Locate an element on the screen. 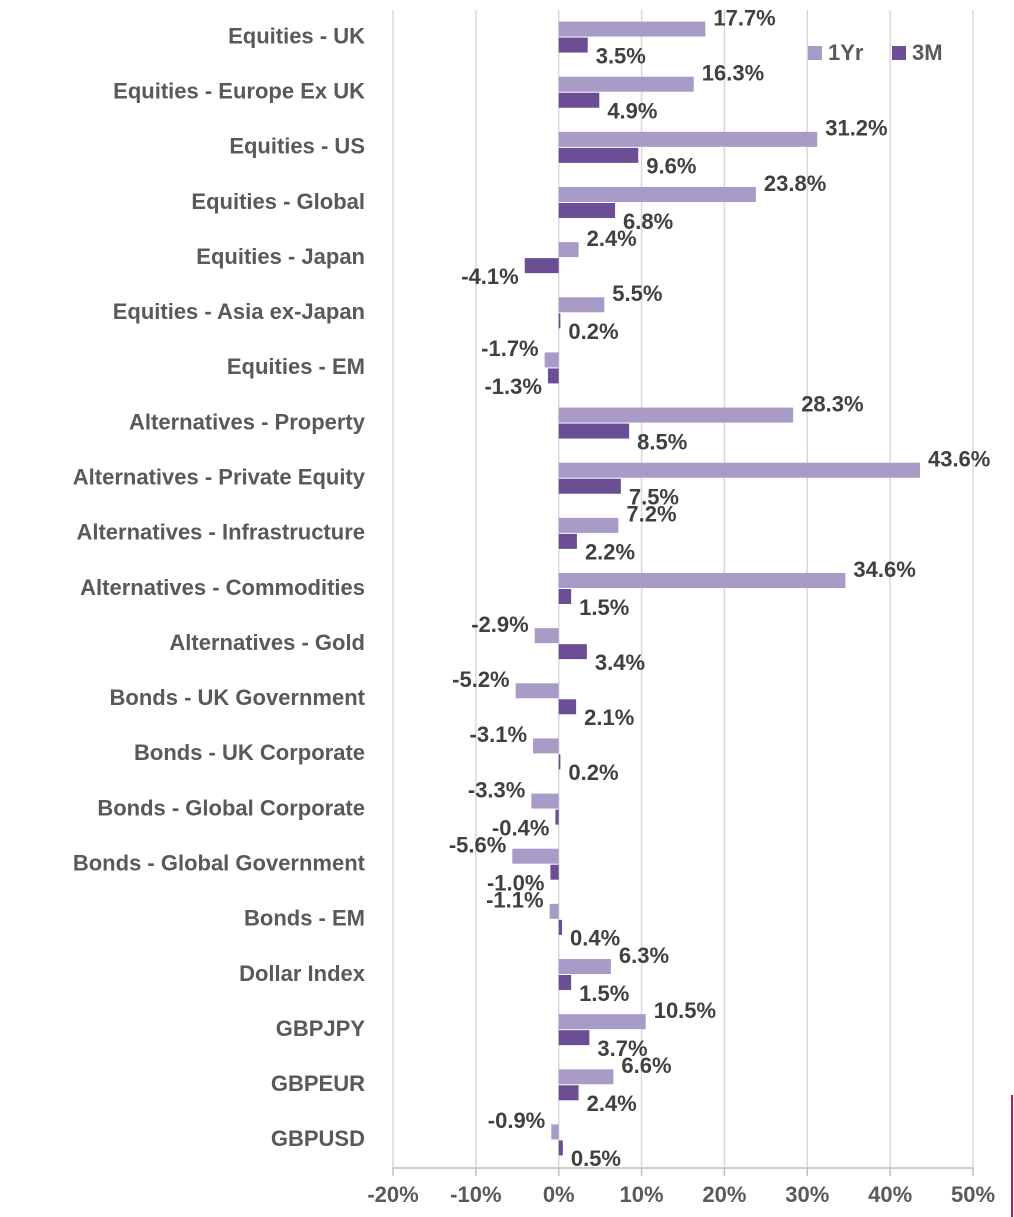 This screenshot has width=1014, height=1217. data-label: 43.6% is located at coordinates (959, 459).